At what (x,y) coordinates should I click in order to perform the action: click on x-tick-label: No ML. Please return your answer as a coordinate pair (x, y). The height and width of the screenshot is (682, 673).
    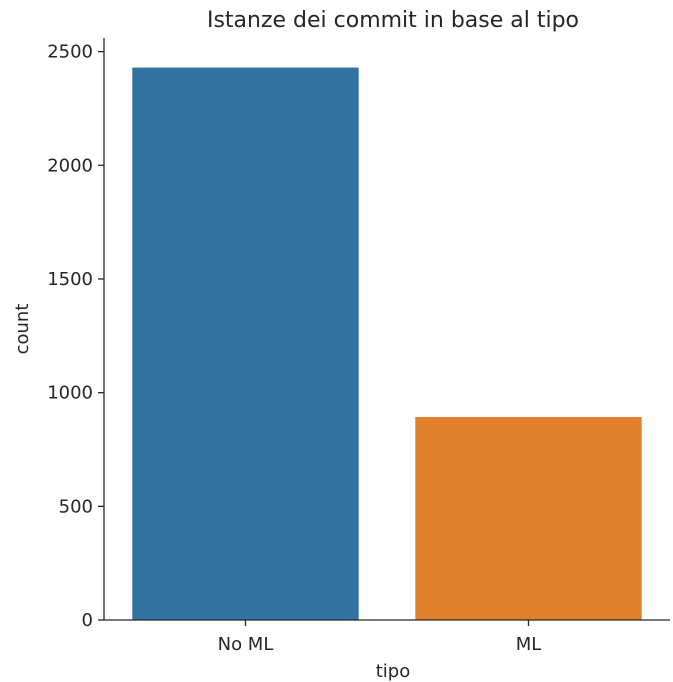
    Looking at the image, I should click on (246, 644).